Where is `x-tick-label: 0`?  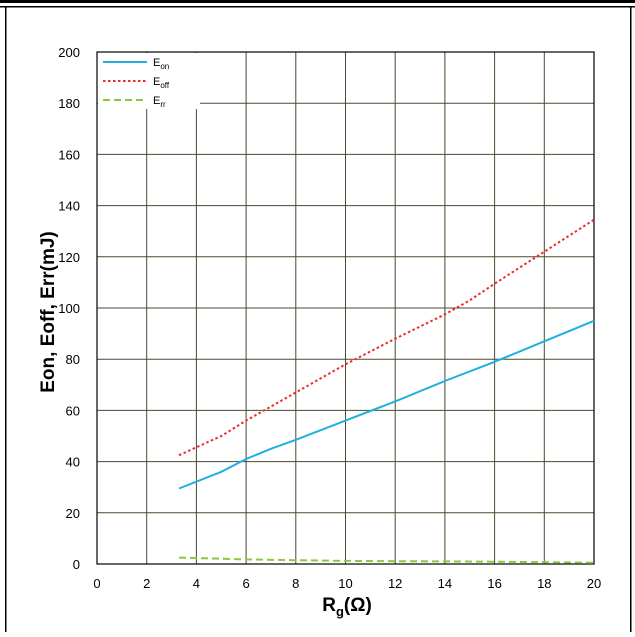 x-tick-label: 0 is located at coordinates (96, 583).